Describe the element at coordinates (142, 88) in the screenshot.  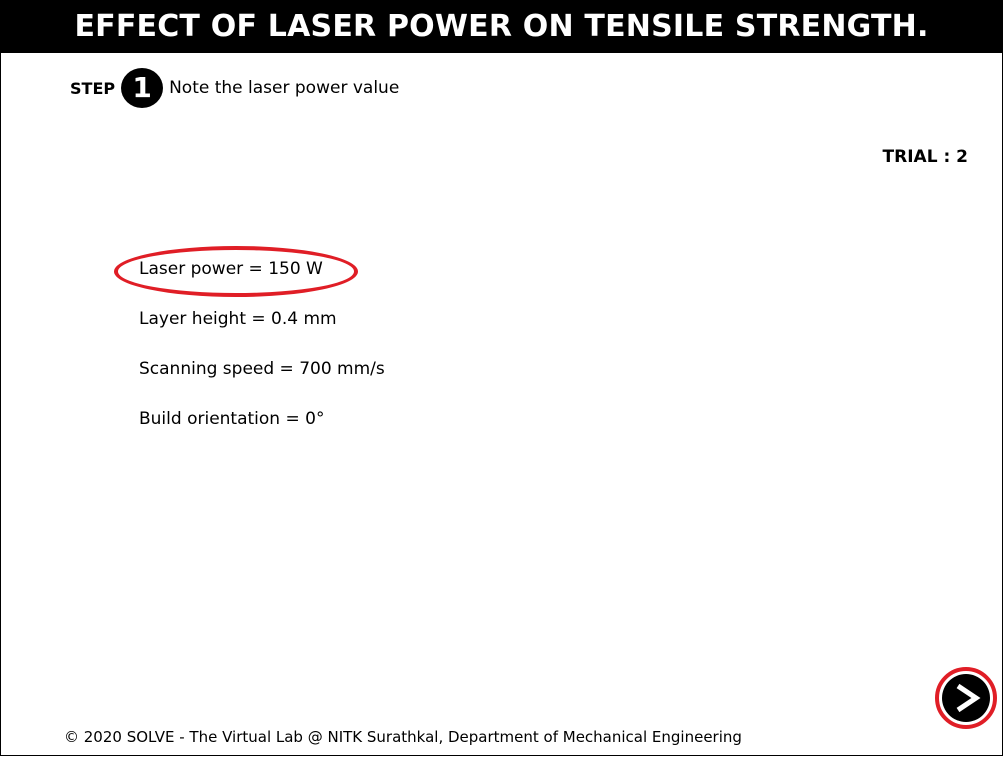
I see `step-number-badge: 1` at that location.